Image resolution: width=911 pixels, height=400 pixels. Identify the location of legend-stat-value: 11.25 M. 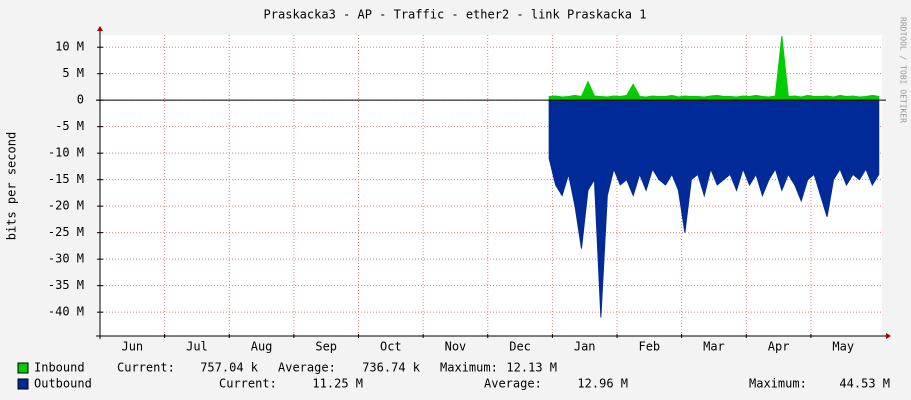
(337, 384).